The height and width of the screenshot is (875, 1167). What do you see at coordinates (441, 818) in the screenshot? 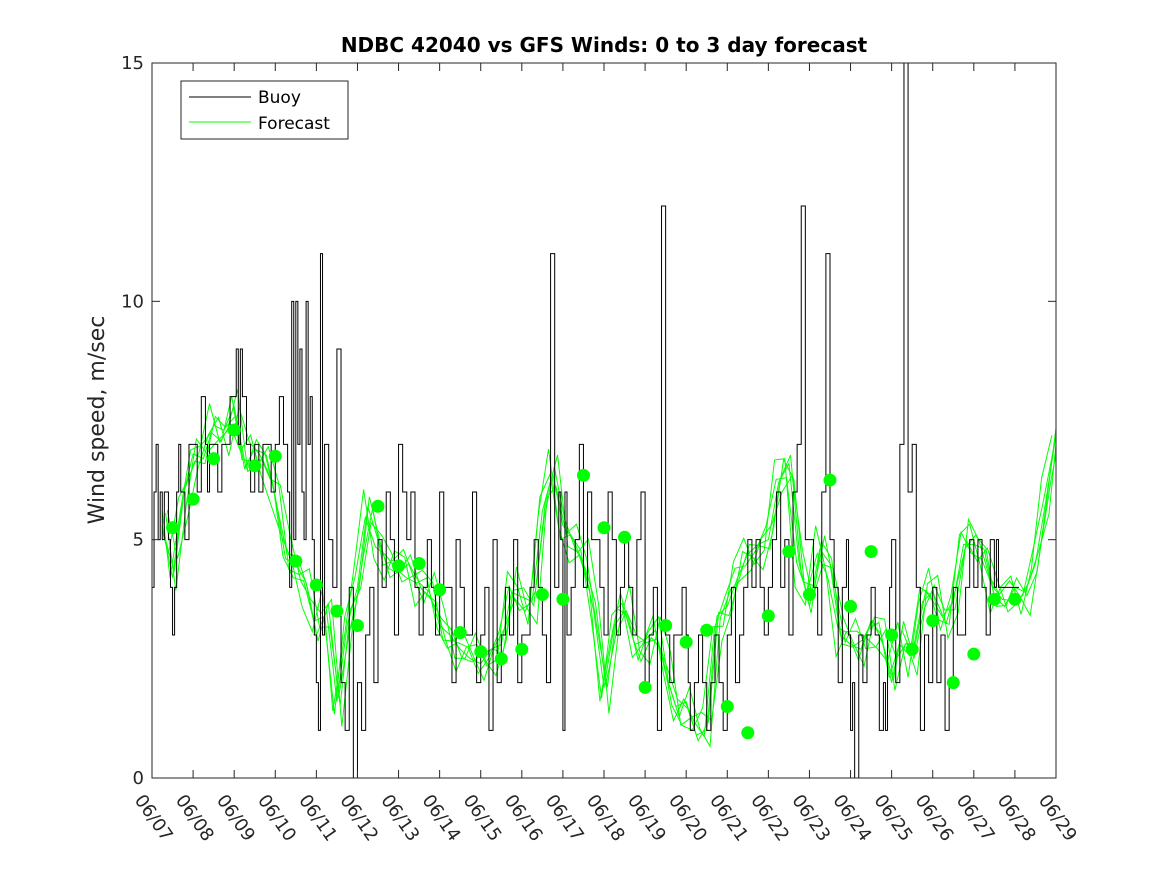
I see `x-tick-label: 06/14` at bounding box center [441, 818].